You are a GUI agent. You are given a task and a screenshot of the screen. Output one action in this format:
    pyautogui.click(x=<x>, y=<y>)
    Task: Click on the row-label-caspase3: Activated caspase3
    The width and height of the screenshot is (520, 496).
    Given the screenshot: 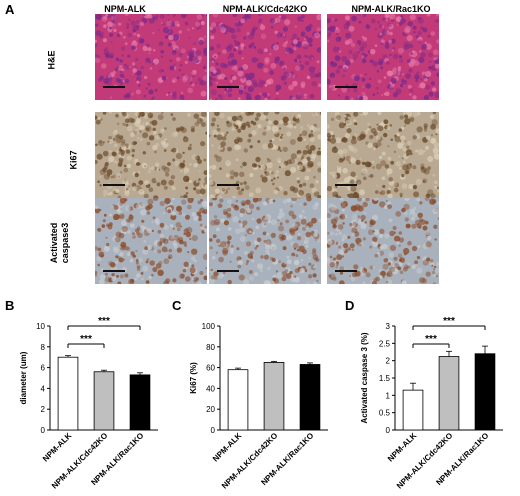 What is the action you would take?
    pyautogui.click(x=60, y=243)
    